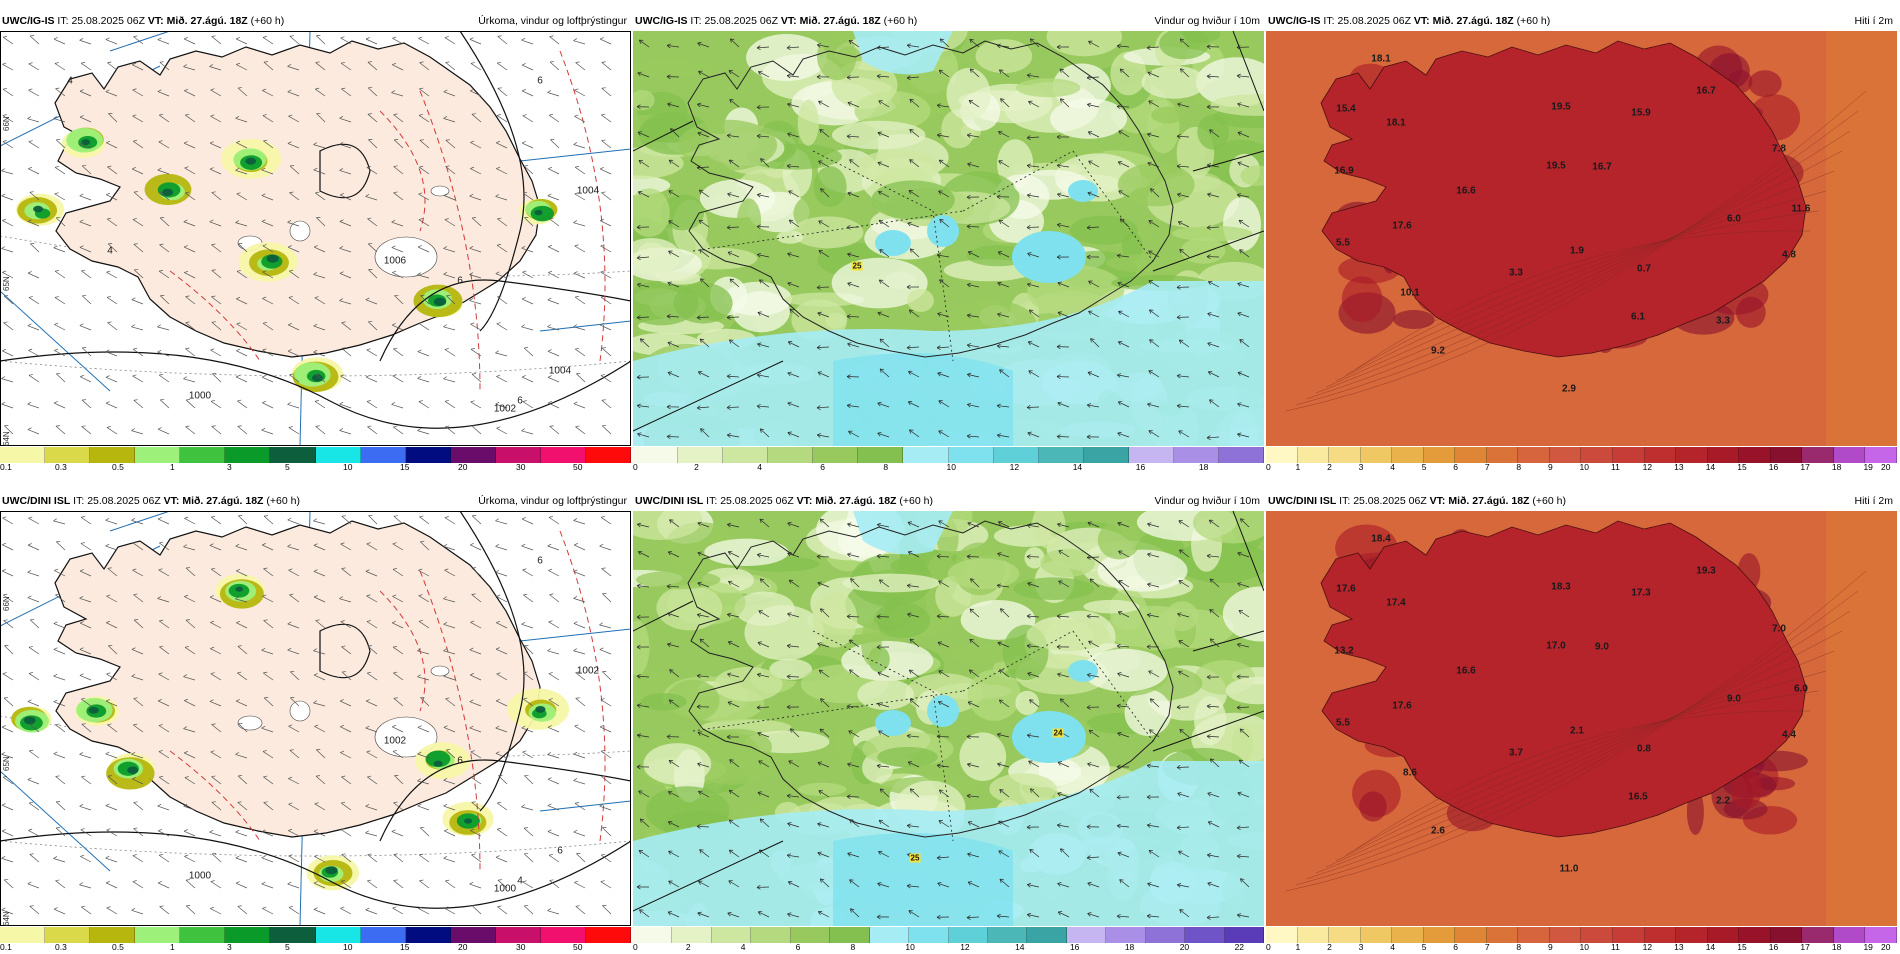  Describe the element at coordinates (552, 501) in the screenshot. I see `field-title: Úrkoma, vindur og loftþrýstingur` at that location.